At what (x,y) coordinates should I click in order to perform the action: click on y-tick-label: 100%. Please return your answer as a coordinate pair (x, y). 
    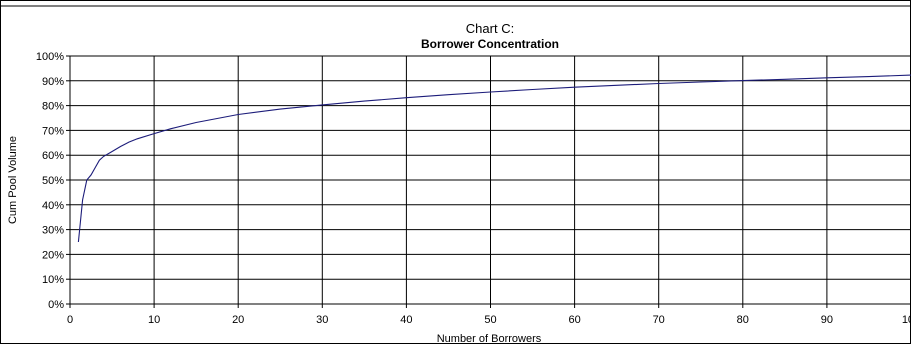
    Looking at the image, I should click on (50, 57).